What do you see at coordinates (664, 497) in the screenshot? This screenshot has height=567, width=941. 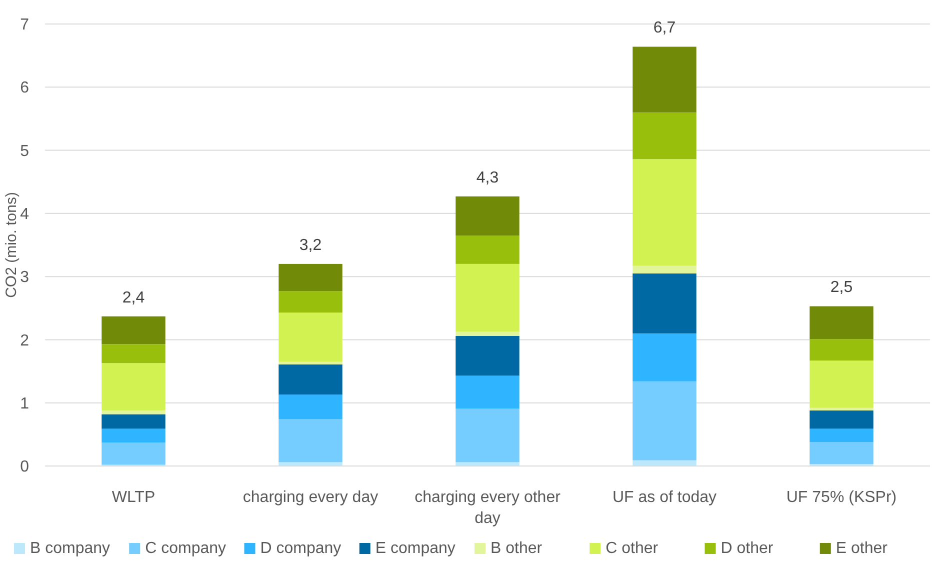 I see `x-tick-label: UF as of today` at bounding box center [664, 497].